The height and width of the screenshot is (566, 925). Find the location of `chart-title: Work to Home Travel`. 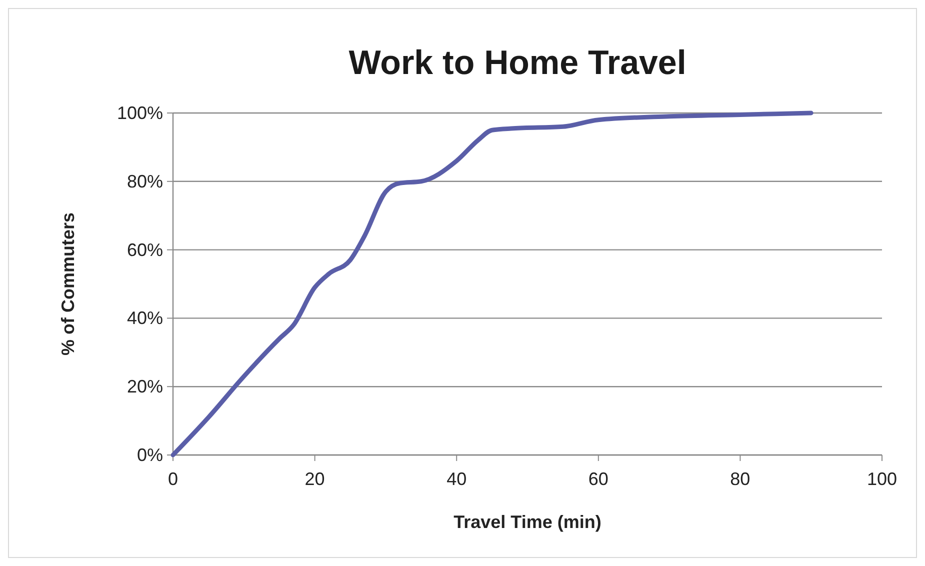

chart-title: Work to Home Travel is located at coordinates (517, 63).